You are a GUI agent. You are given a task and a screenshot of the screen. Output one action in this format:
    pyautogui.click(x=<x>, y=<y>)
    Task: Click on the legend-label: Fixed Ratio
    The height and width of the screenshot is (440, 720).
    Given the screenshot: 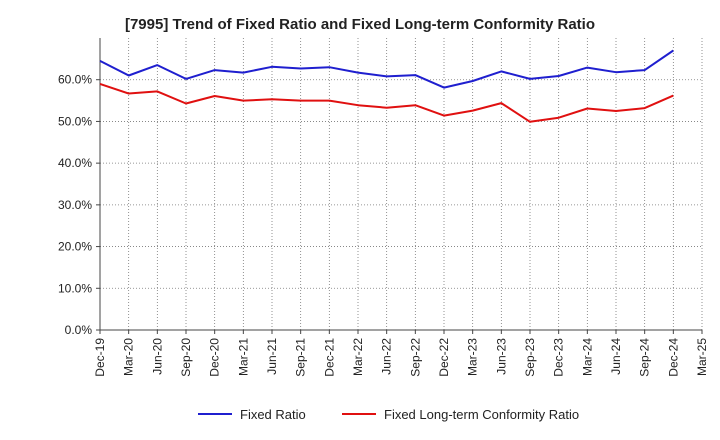 What is the action you would take?
    pyautogui.click(x=273, y=414)
    